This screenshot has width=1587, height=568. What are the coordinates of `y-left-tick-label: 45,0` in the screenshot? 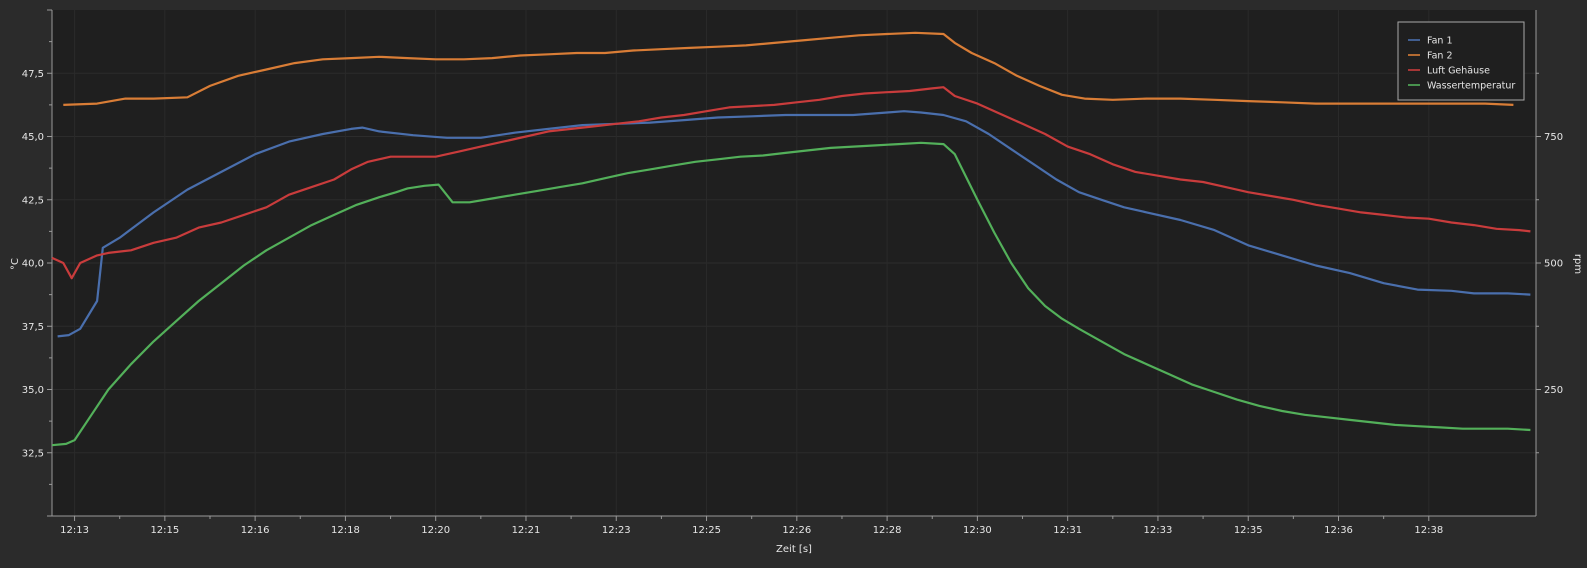 It's located at (33, 137).